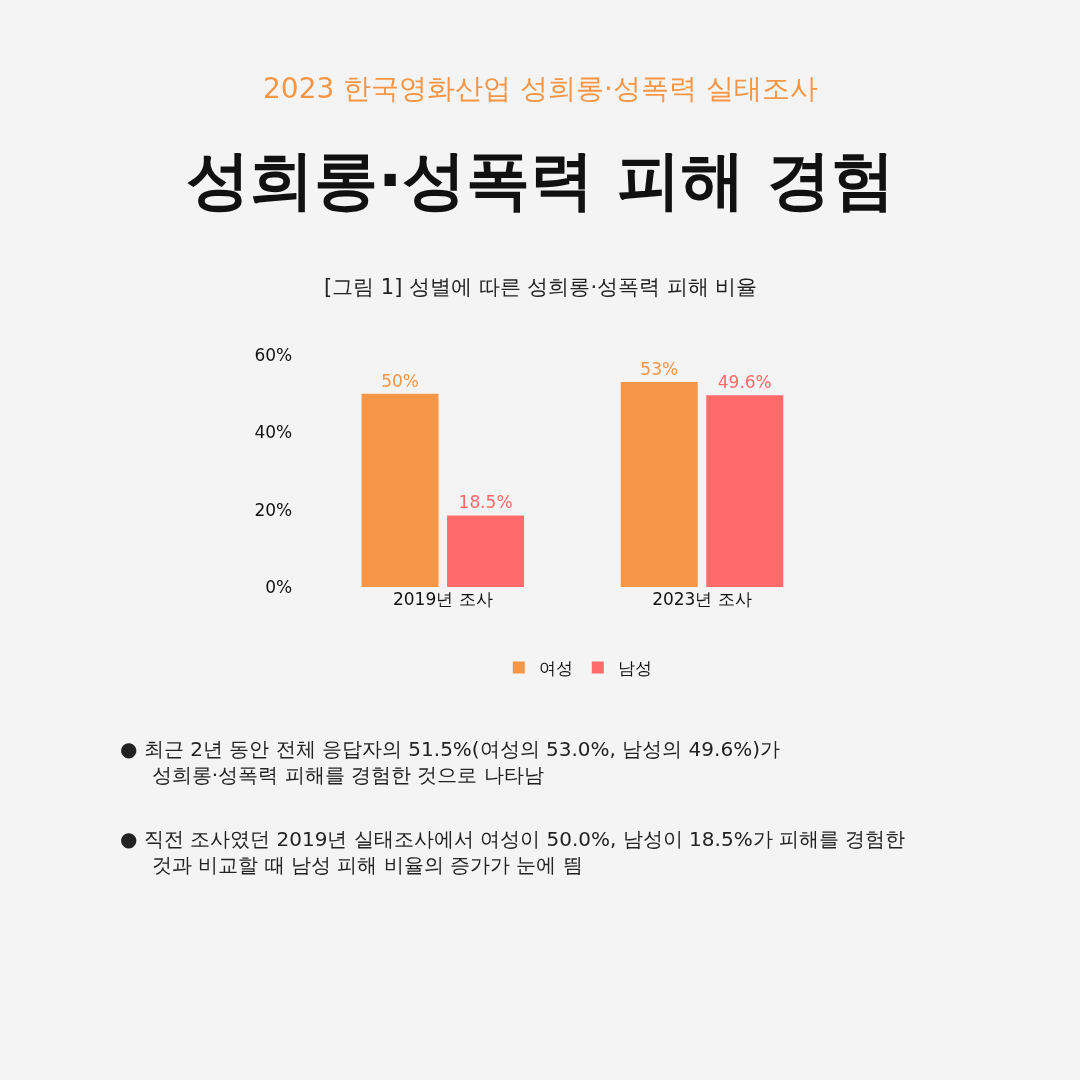 The width and height of the screenshot is (1080, 1080). What do you see at coordinates (442, 599) in the screenshot?
I see `x-tick-label: 2019년 조사` at bounding box center [442, 599].